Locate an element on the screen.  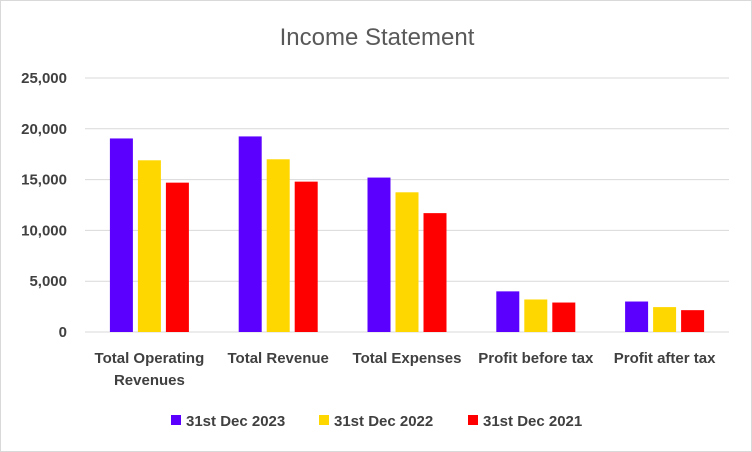
y-tick-label: 10,000 is located at coordinates (44, 230).